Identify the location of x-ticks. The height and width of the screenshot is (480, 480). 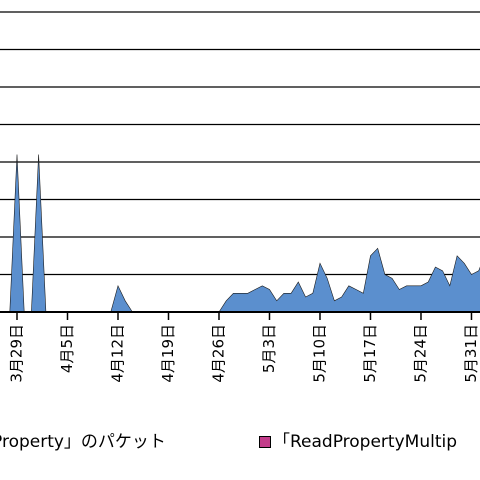
(244, 316).